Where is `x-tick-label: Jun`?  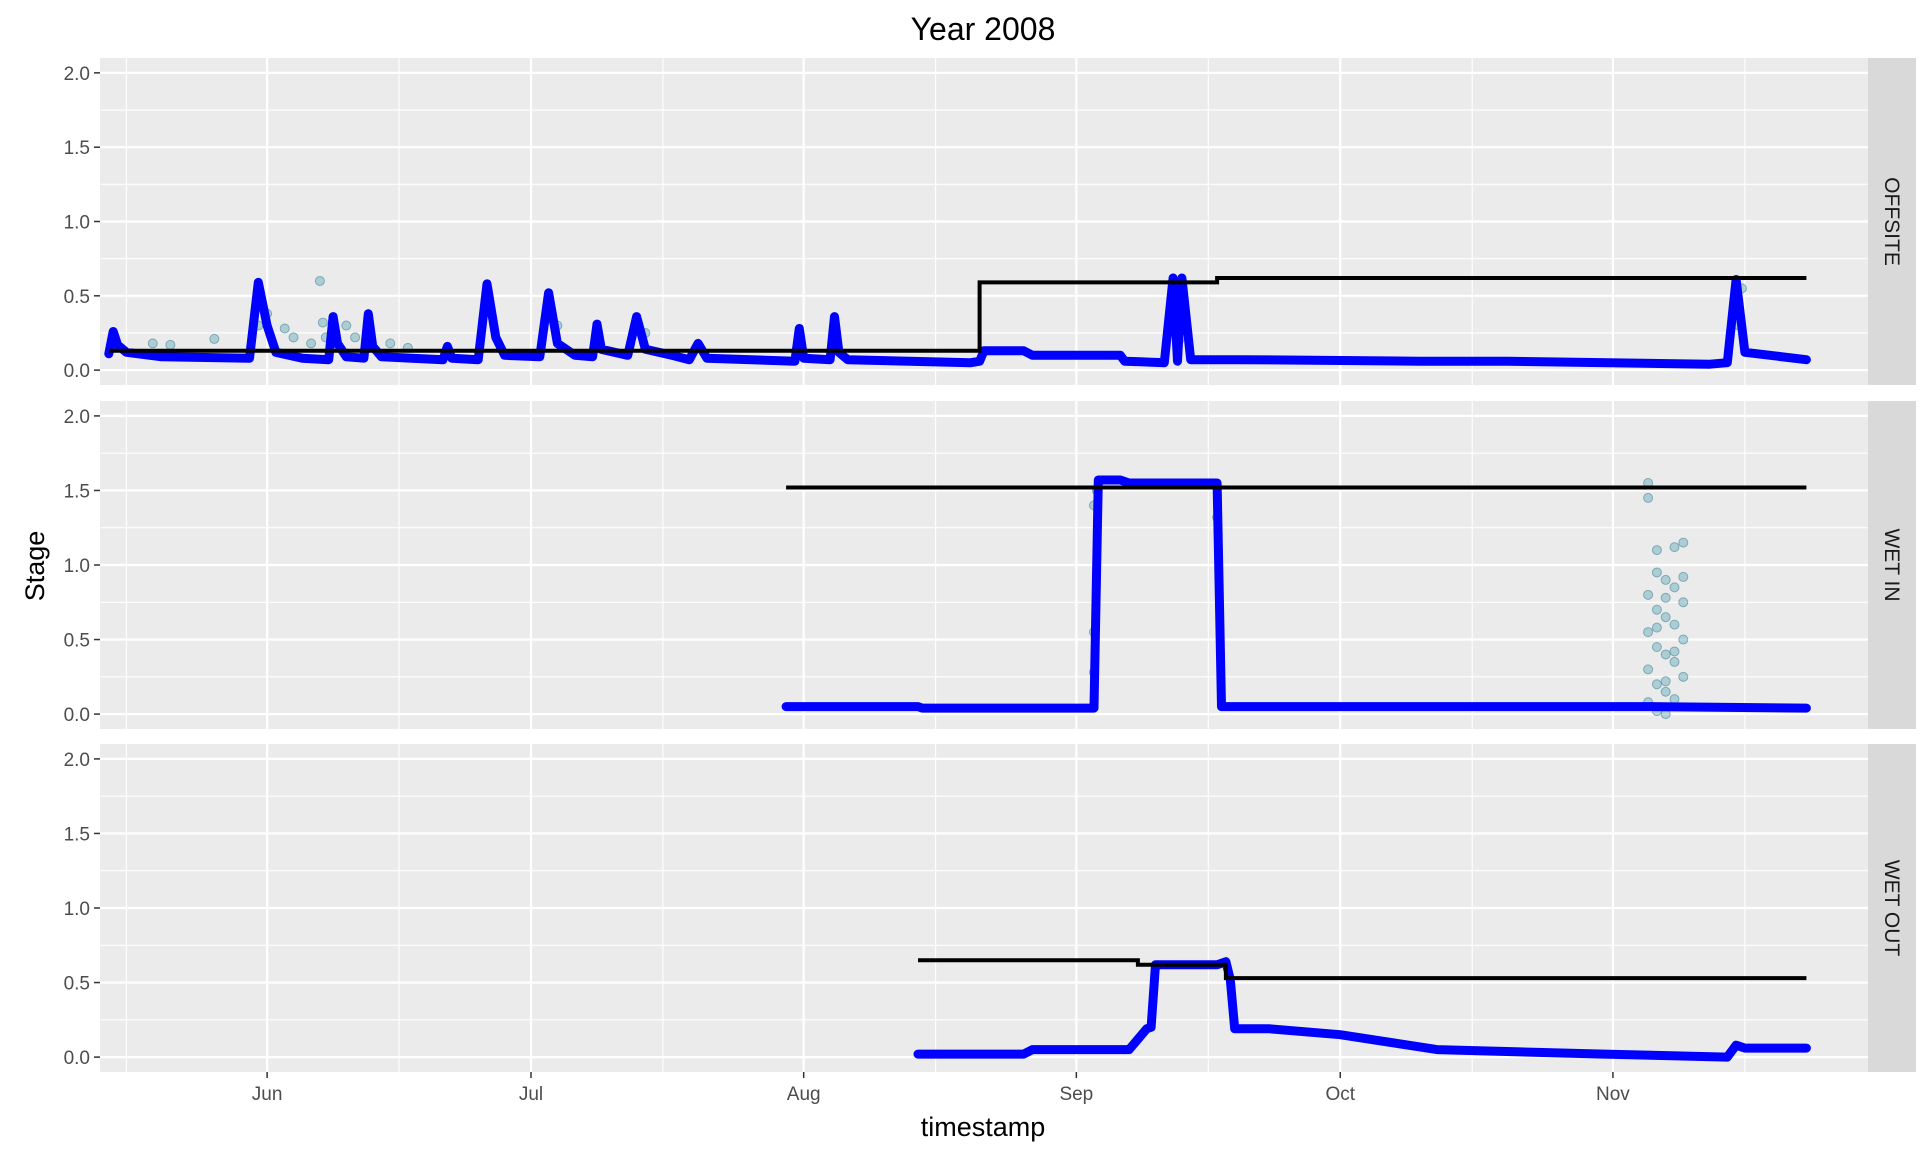
x-tick-label: Jun is located at coordinates (267, 1094).